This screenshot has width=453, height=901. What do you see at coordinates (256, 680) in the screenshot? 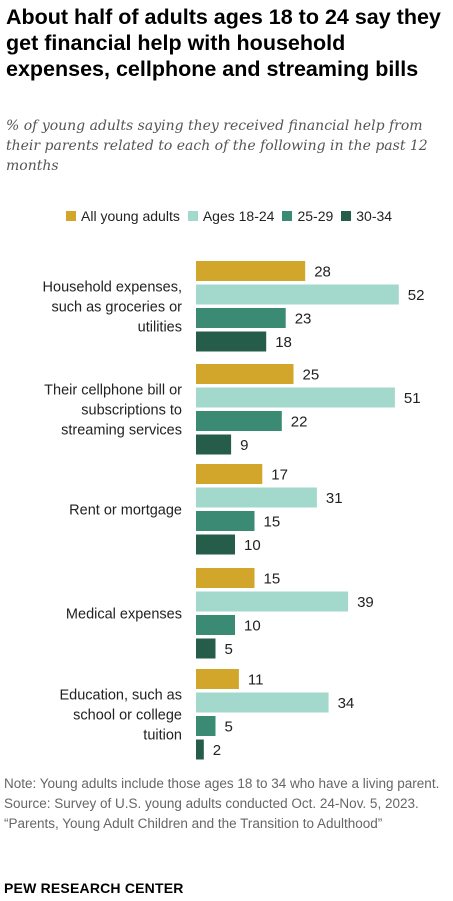
I see `data-label-education-all: 11` at bounding box center [256, 680].